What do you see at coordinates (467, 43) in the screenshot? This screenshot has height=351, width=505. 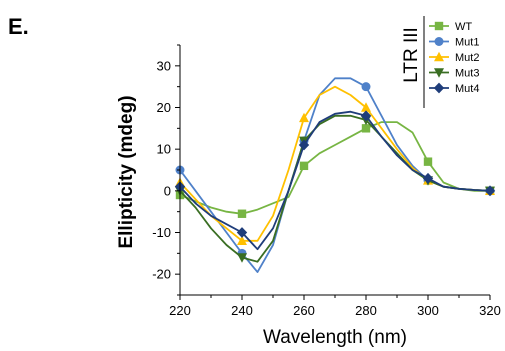 I see `legend-label-mut1: Mut1` at bounding box center [467, 43].